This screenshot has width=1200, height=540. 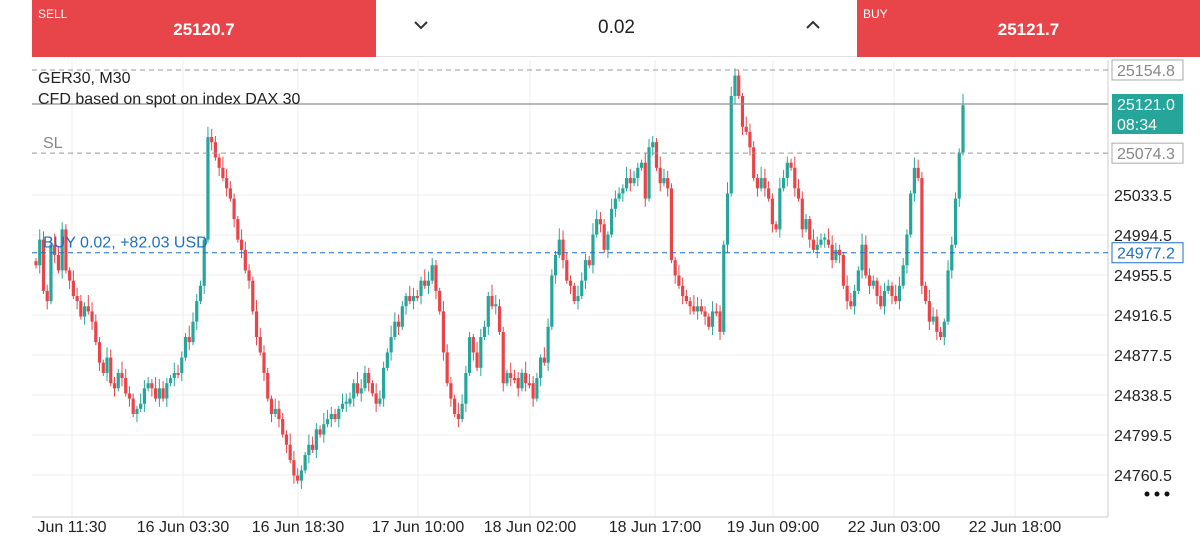 I want to click on more-options-icon, so click(x=1157, y=494).